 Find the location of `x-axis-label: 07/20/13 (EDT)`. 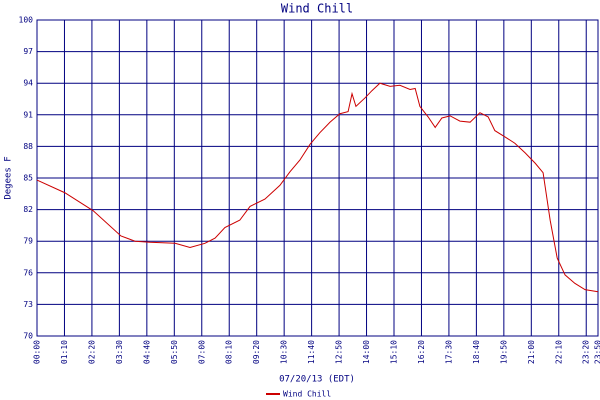

x-axis-label: 07/20/13 (EDT) is located at coordinates (317, 380).